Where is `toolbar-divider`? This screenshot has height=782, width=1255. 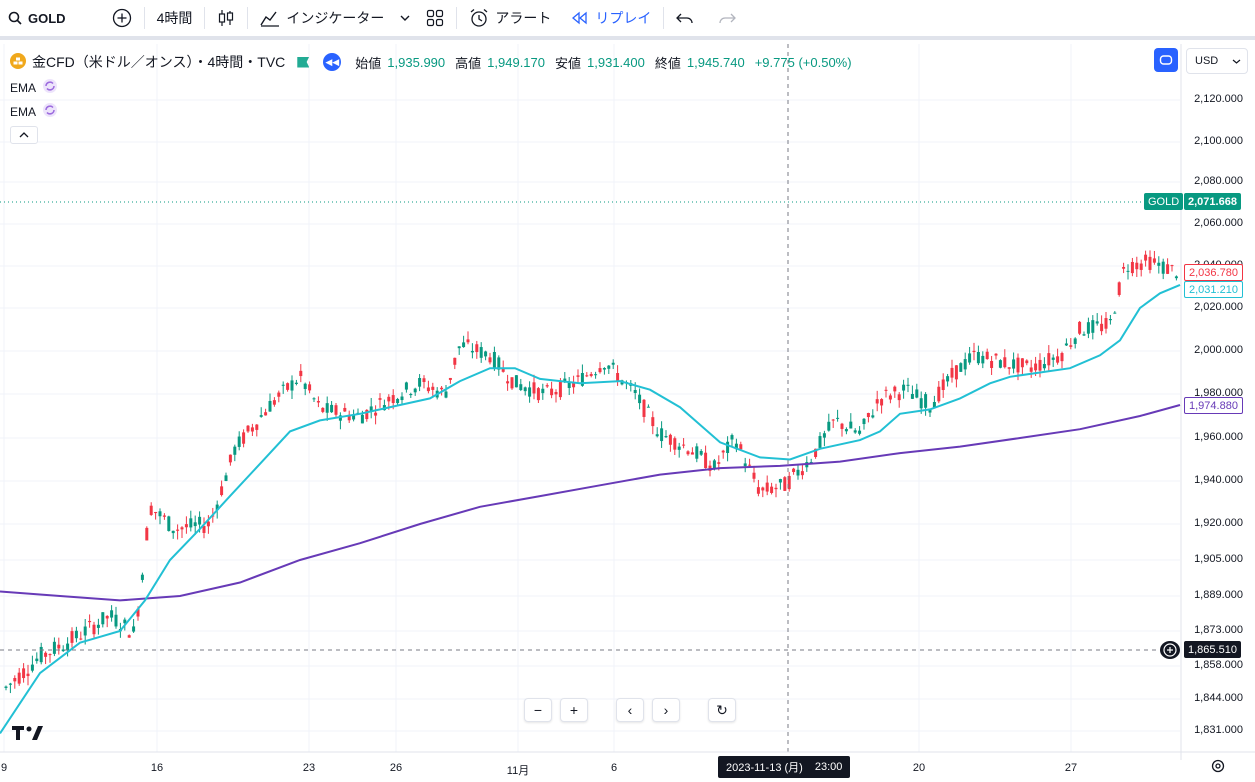
toolbar-divider is located at coordinates (457, 18).